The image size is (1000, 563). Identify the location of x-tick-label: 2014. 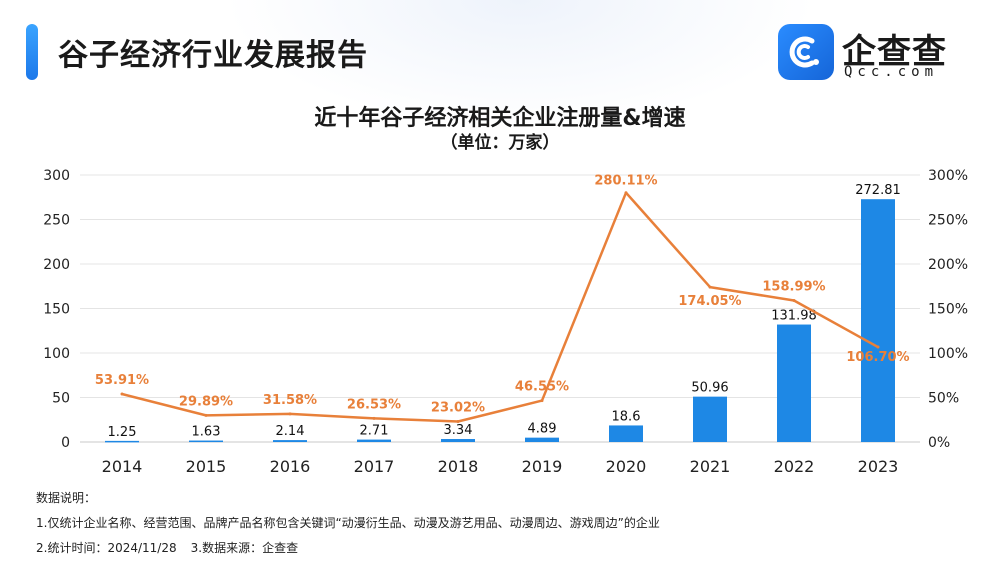
(122, 466).